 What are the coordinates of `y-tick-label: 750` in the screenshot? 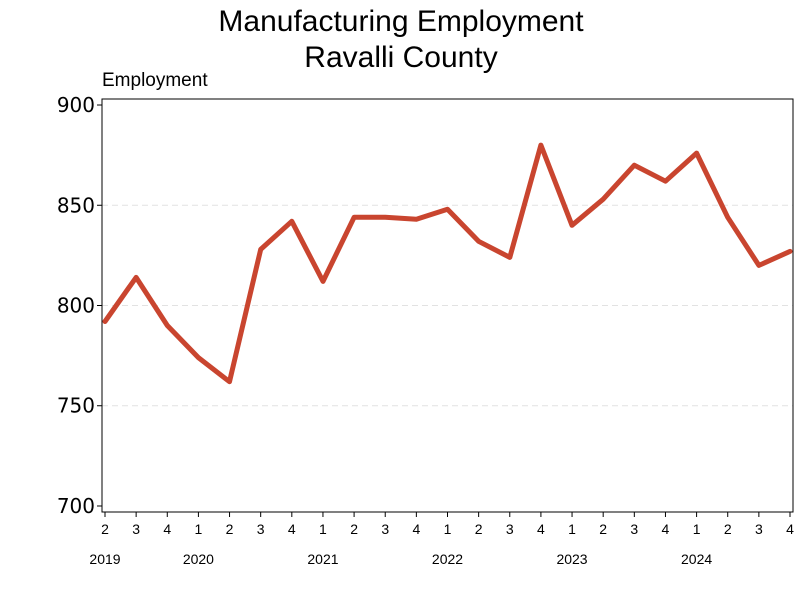 It's located at (76, 406).